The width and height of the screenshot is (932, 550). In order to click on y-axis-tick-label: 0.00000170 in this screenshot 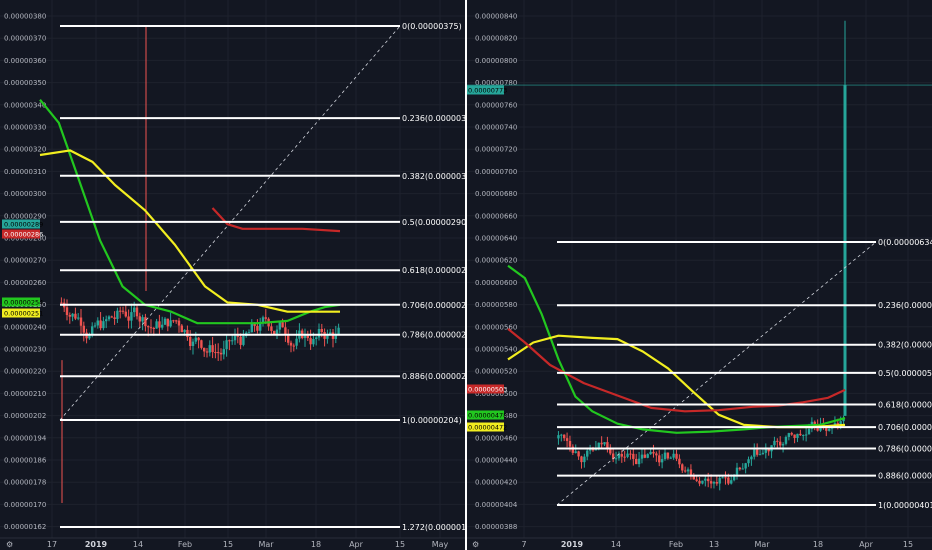, I will do `click(25, 505)`.